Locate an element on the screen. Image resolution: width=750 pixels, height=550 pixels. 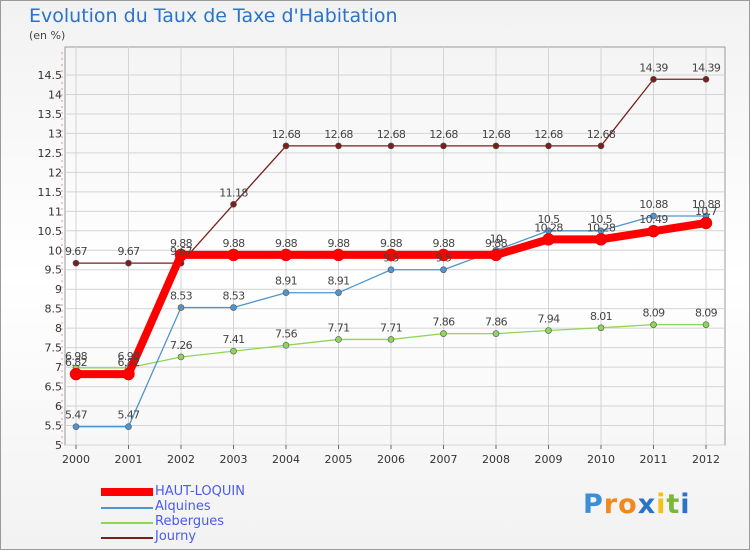
x-tick-label: 2010 is located at coordinates (601, 459).